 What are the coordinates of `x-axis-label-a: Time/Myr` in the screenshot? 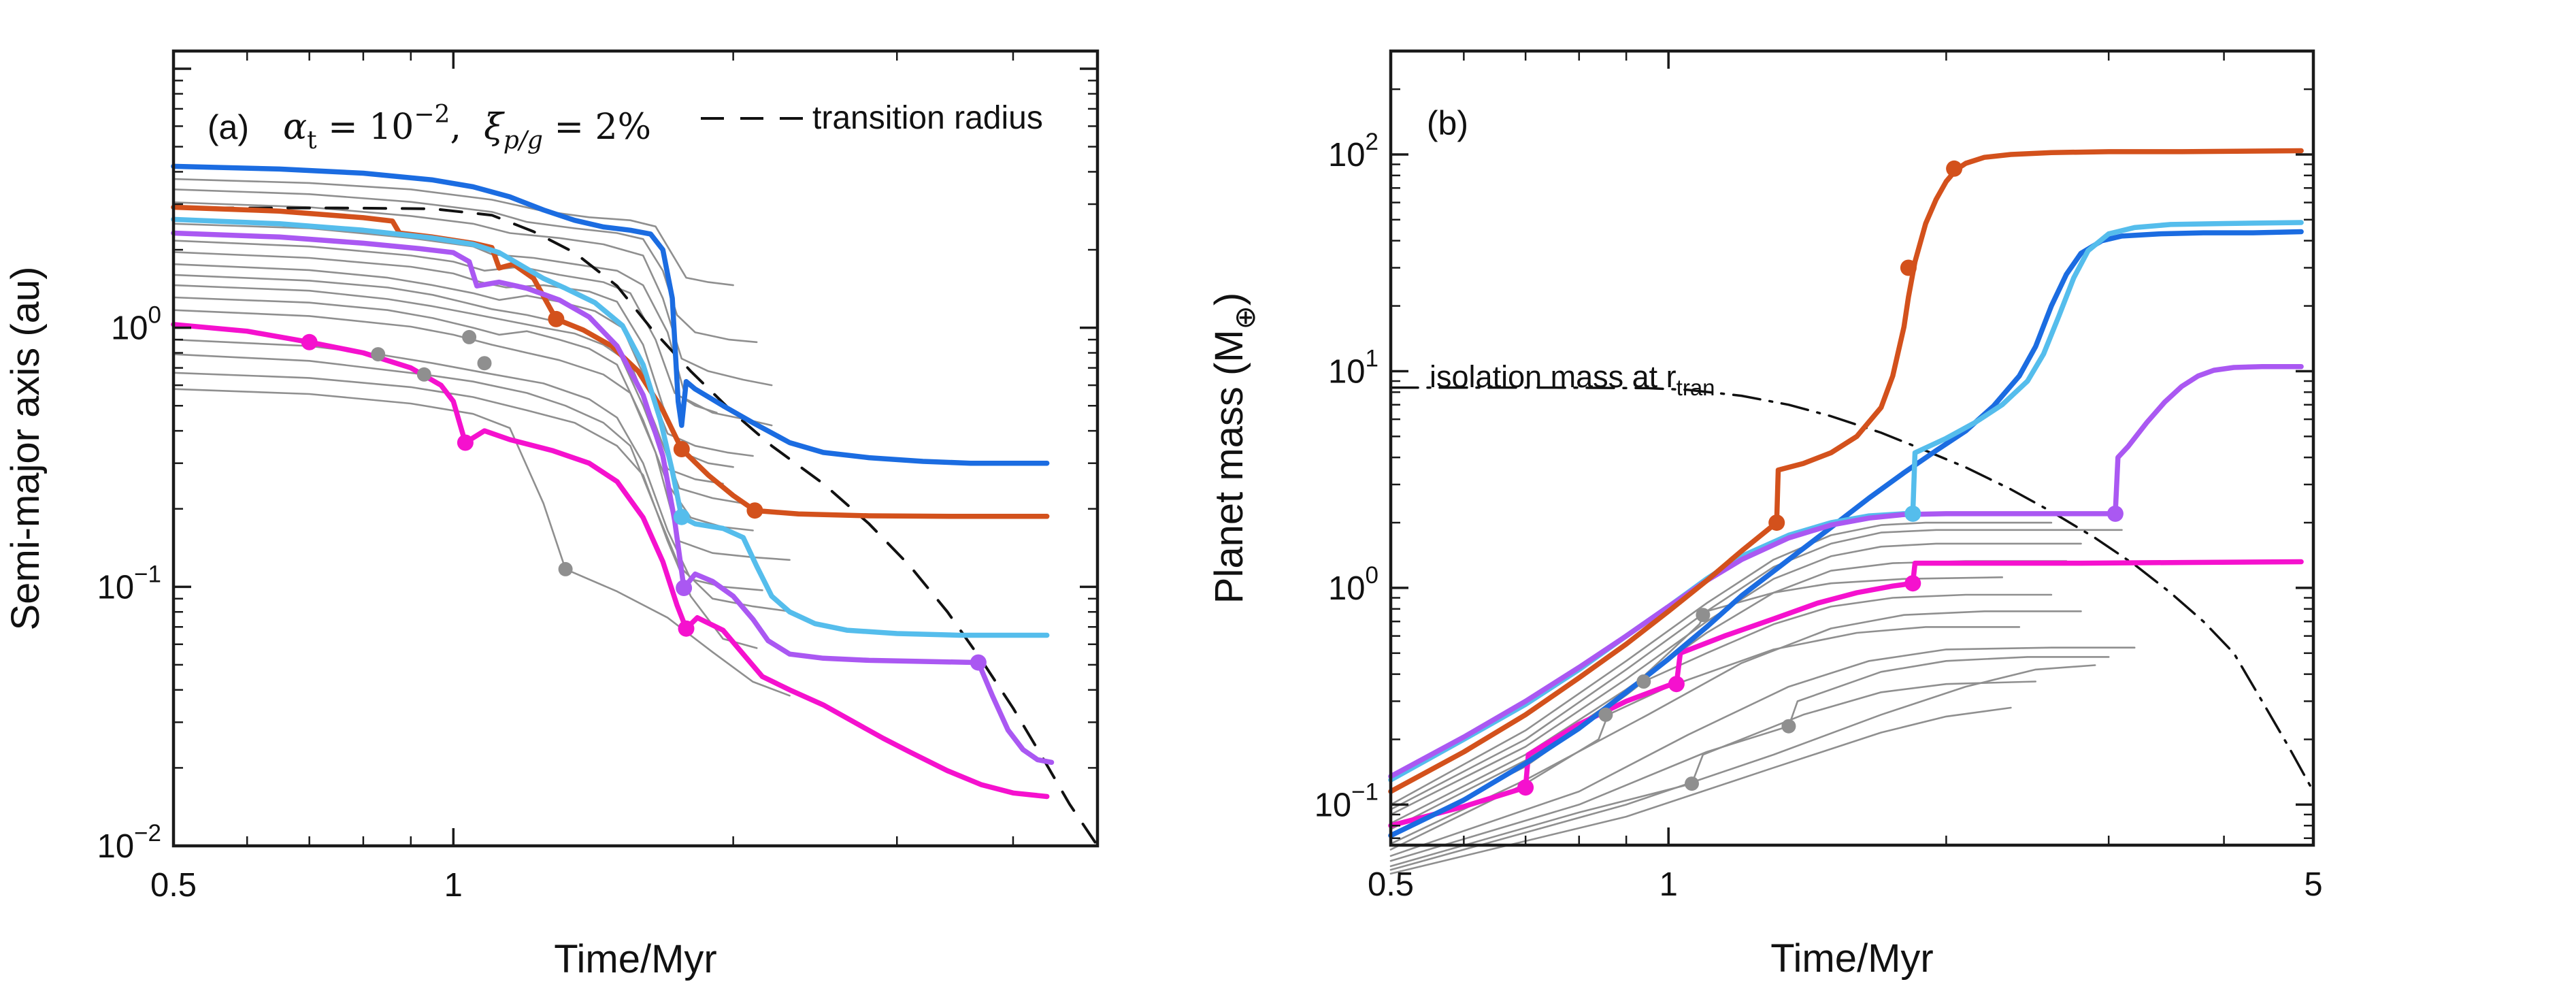 It's located at (635, 959).